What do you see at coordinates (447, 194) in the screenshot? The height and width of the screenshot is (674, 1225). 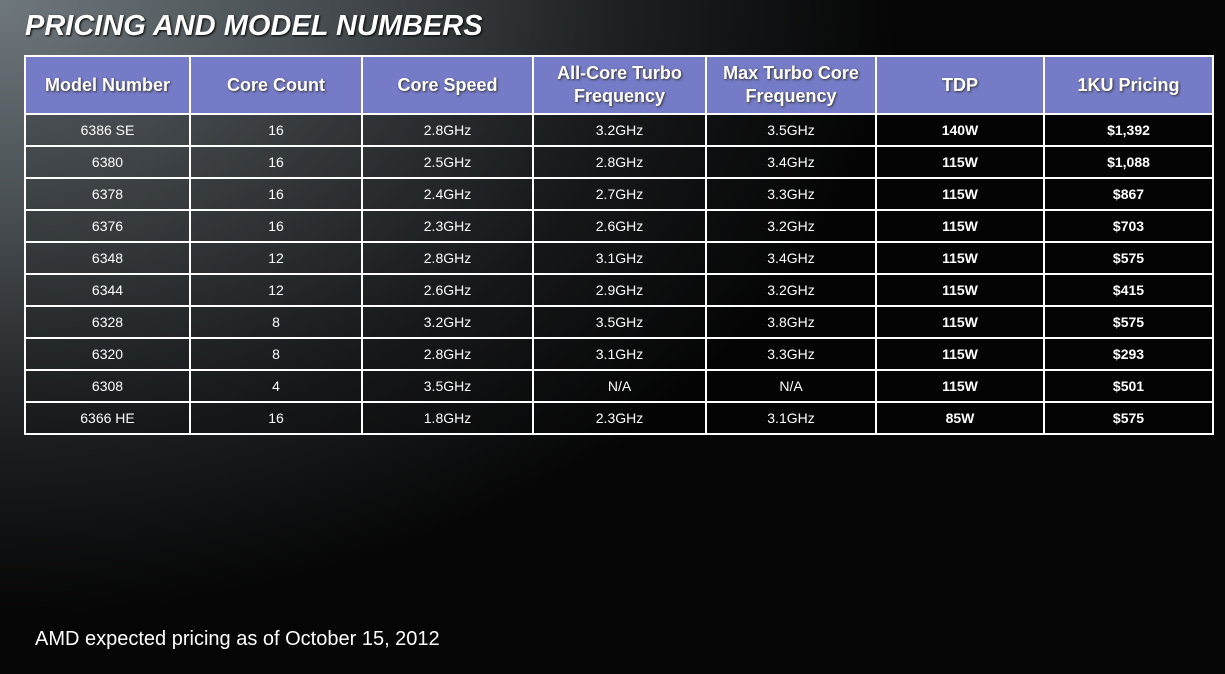 I see `table-cell: 2.4GHz` at bounding box center [447, 194].